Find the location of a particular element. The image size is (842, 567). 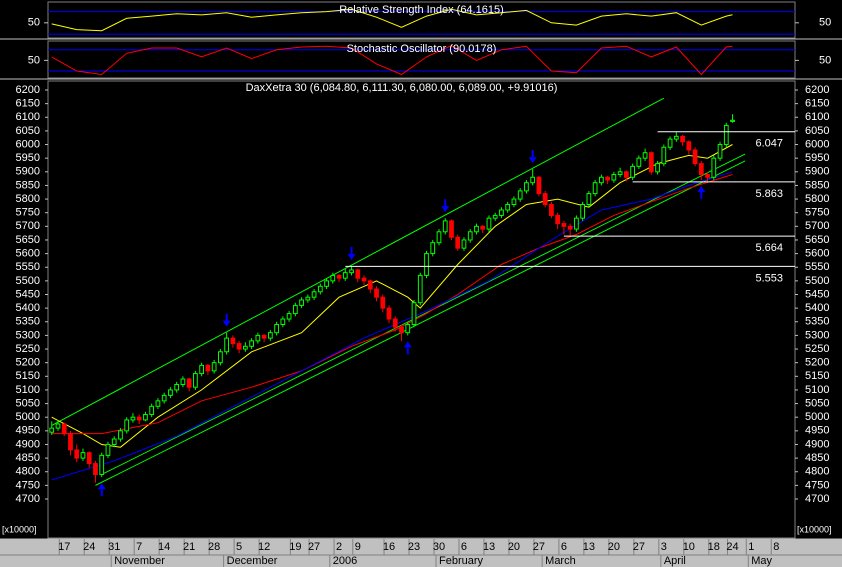

indicator-title: Stochastic Oscillator (90.0178) is located at coordinates (422, 49).